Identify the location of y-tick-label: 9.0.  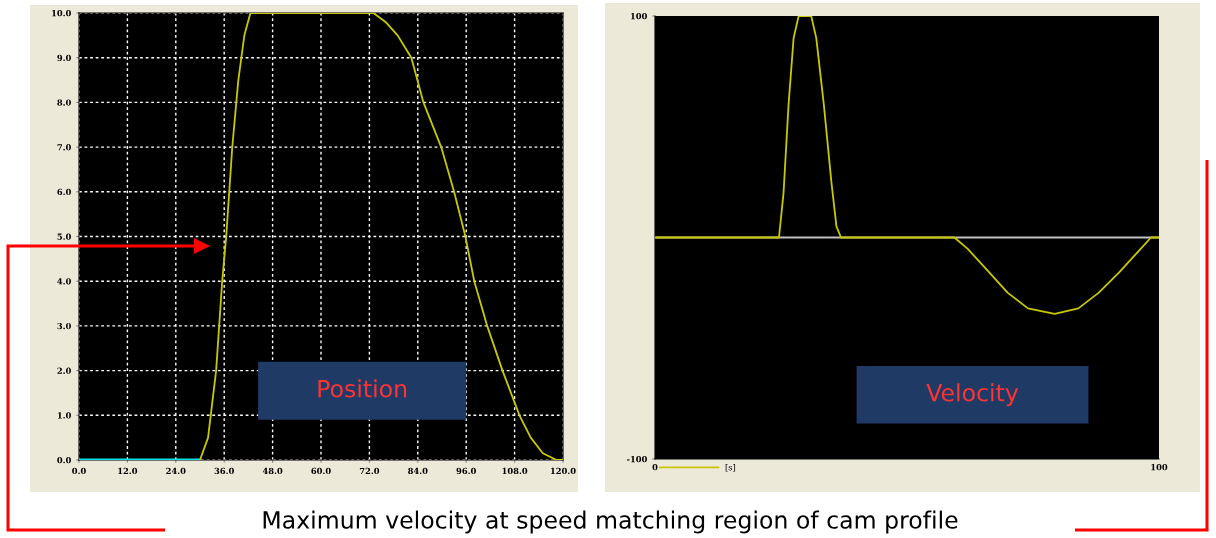
(64, 57).